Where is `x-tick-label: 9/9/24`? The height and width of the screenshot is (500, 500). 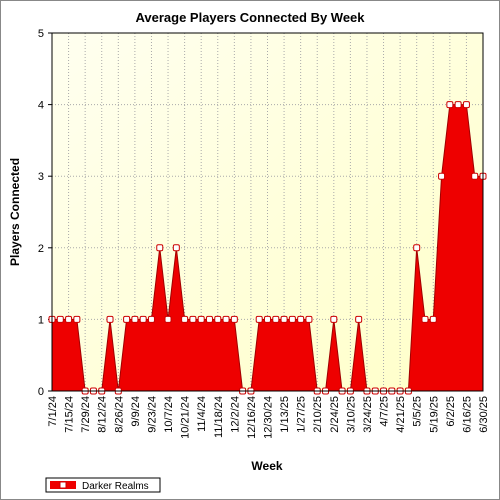
x-tick-label: 9/9/24 is located at coordinates (136, 411).